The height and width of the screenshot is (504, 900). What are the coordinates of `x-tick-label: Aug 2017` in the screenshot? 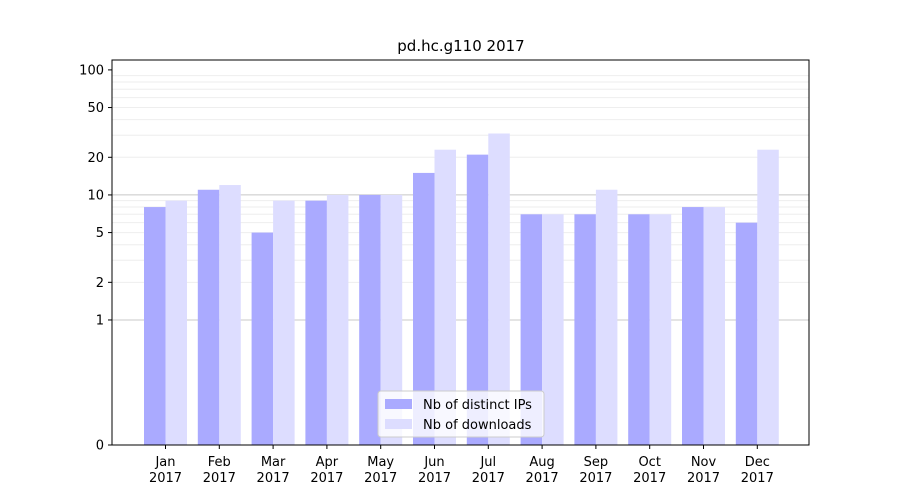 It's located at (542, 470).